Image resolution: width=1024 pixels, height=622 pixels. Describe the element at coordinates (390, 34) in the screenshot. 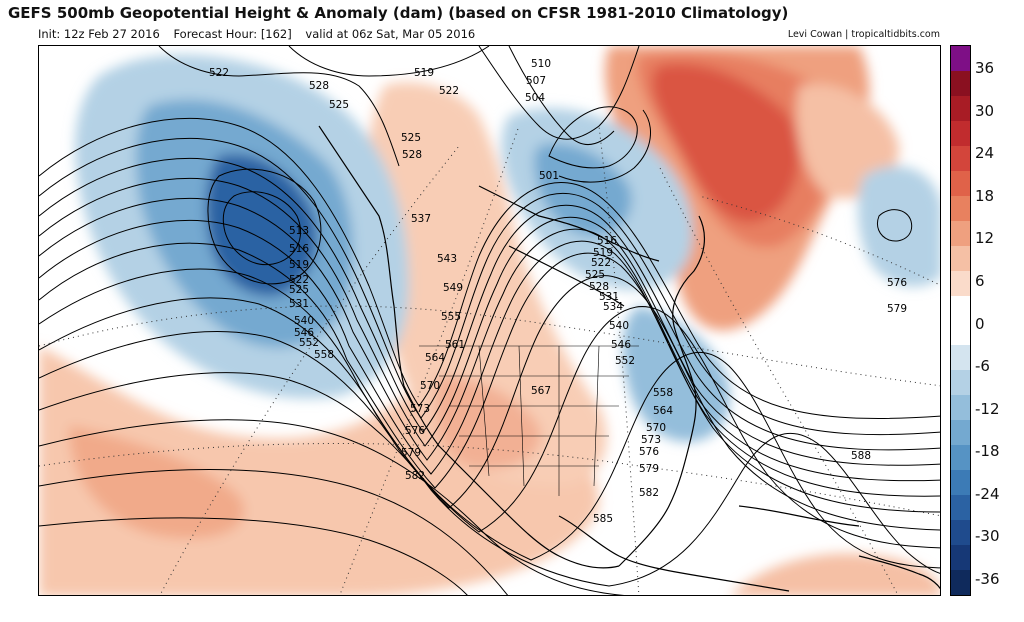

I see `valid-time: valid at 06z Sat, Mar 05 2016` at that location.